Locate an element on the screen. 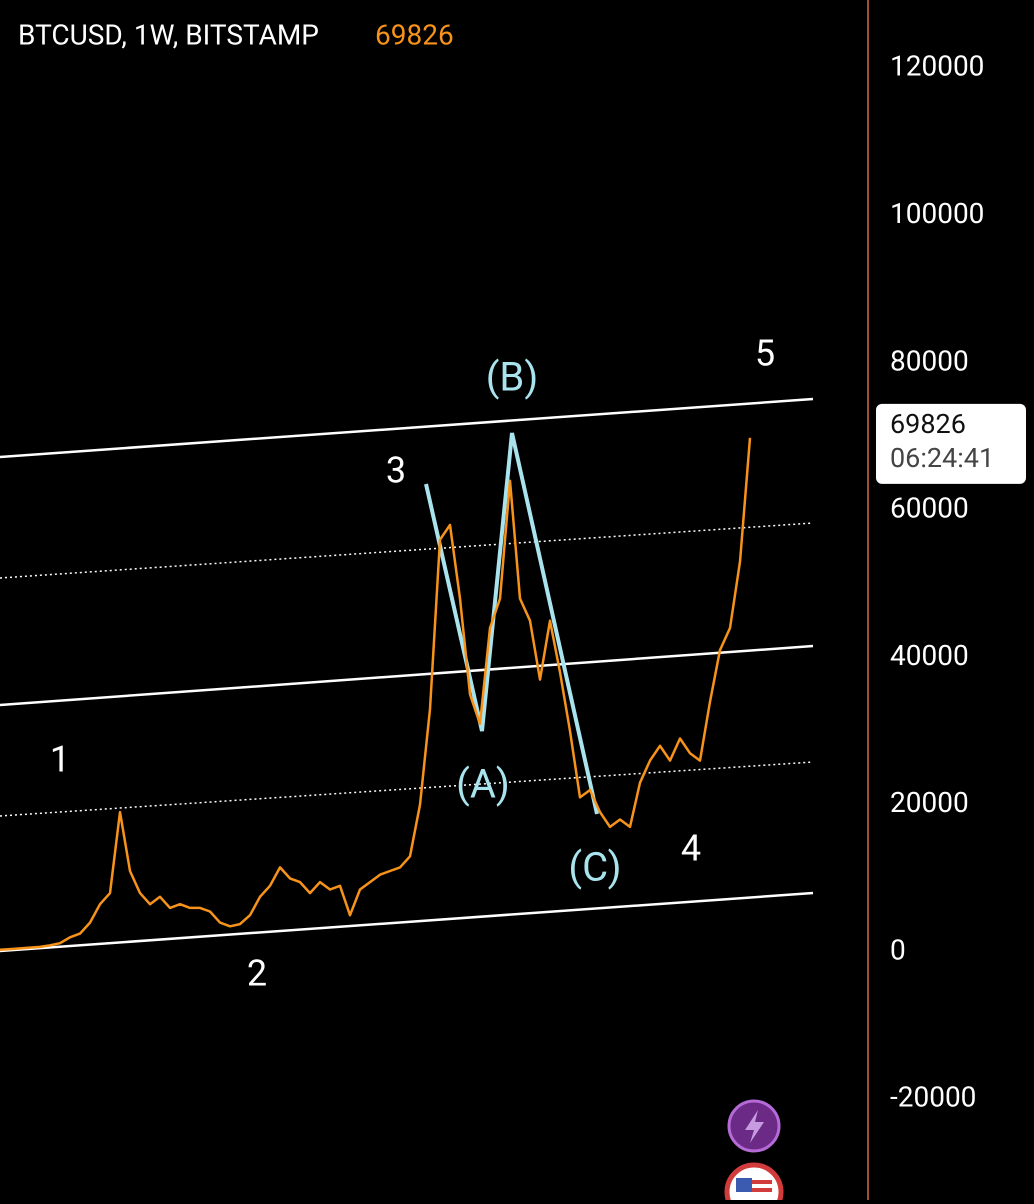  y-tick-label: 120000 is located at coordinates (937, 66).